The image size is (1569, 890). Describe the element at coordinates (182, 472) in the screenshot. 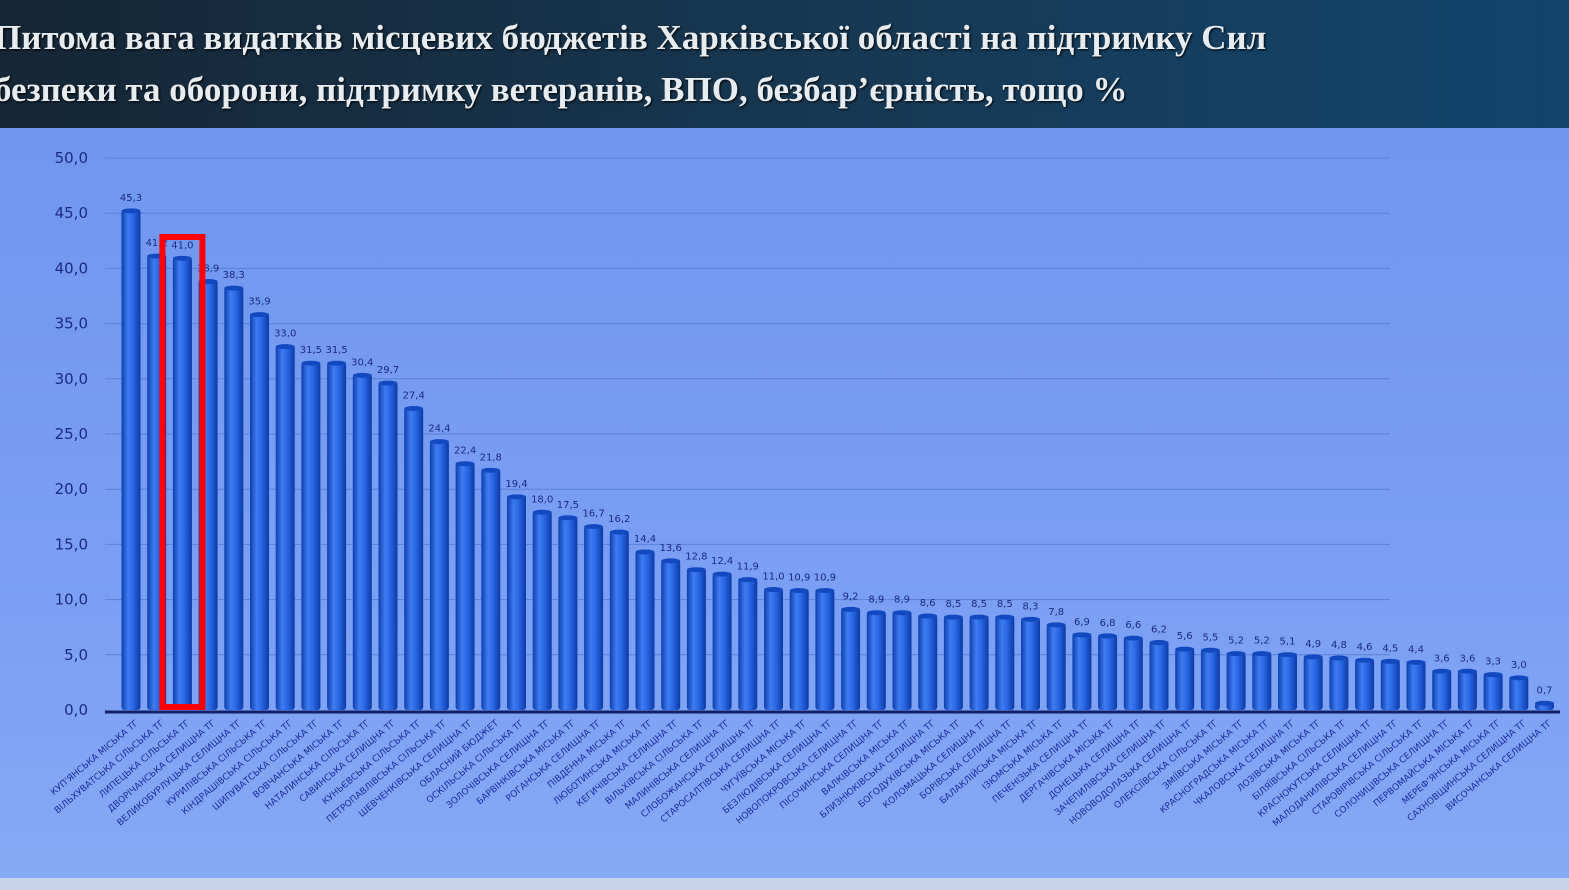

I see `highlight-box` at that location.